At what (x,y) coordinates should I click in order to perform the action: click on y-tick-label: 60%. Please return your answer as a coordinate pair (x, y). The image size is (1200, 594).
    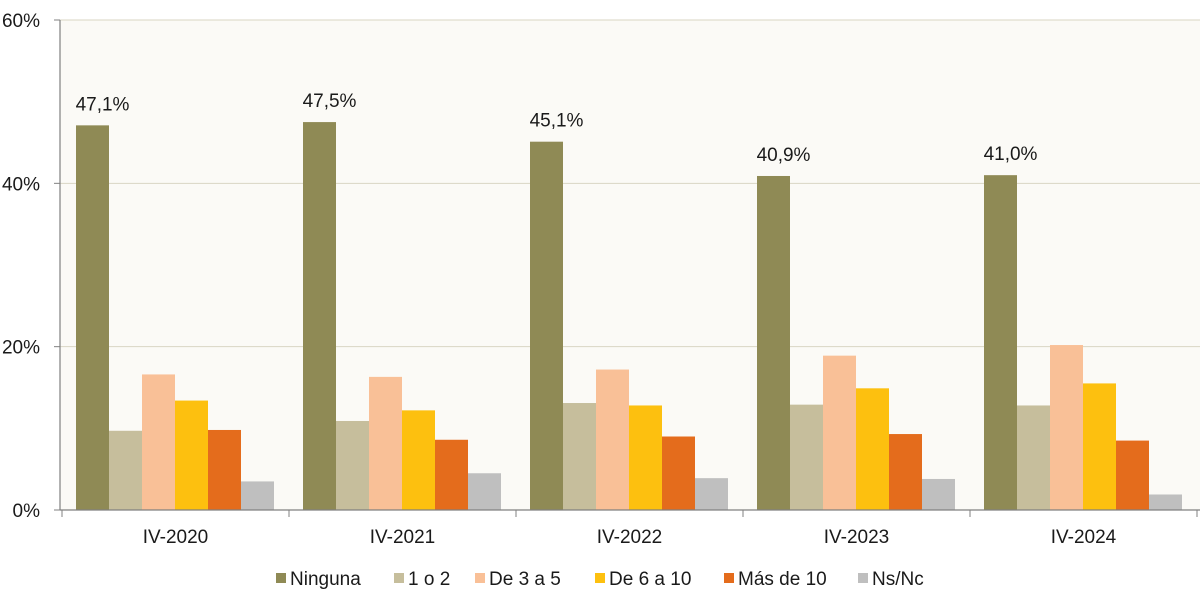
    Looking at the image, I should click on (21, 21).